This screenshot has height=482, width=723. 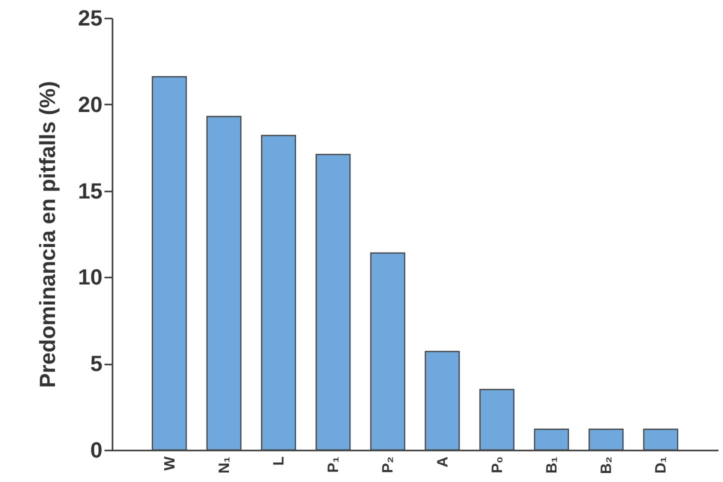 I want to click on y-tick-label: 10, so click(x=90, y=277).